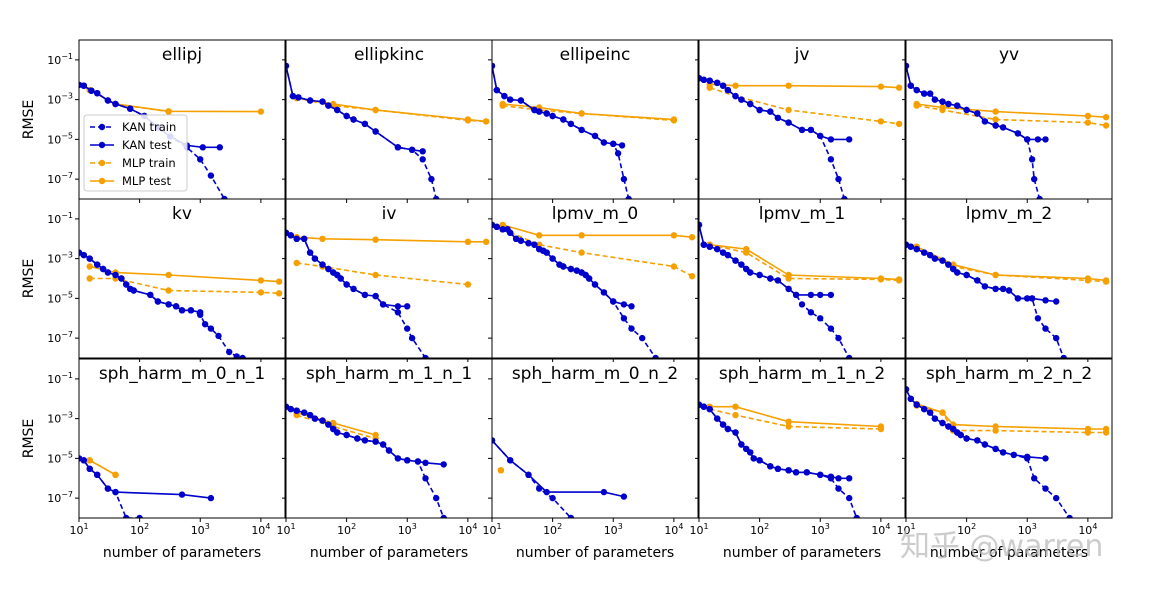 Image resolution: width=1155 pixels, height=591 pixels. What do you see at coordinates (407, 529) in the screenshot?
I see `x-tick-label: 10³` at bounding box center [407, 529].